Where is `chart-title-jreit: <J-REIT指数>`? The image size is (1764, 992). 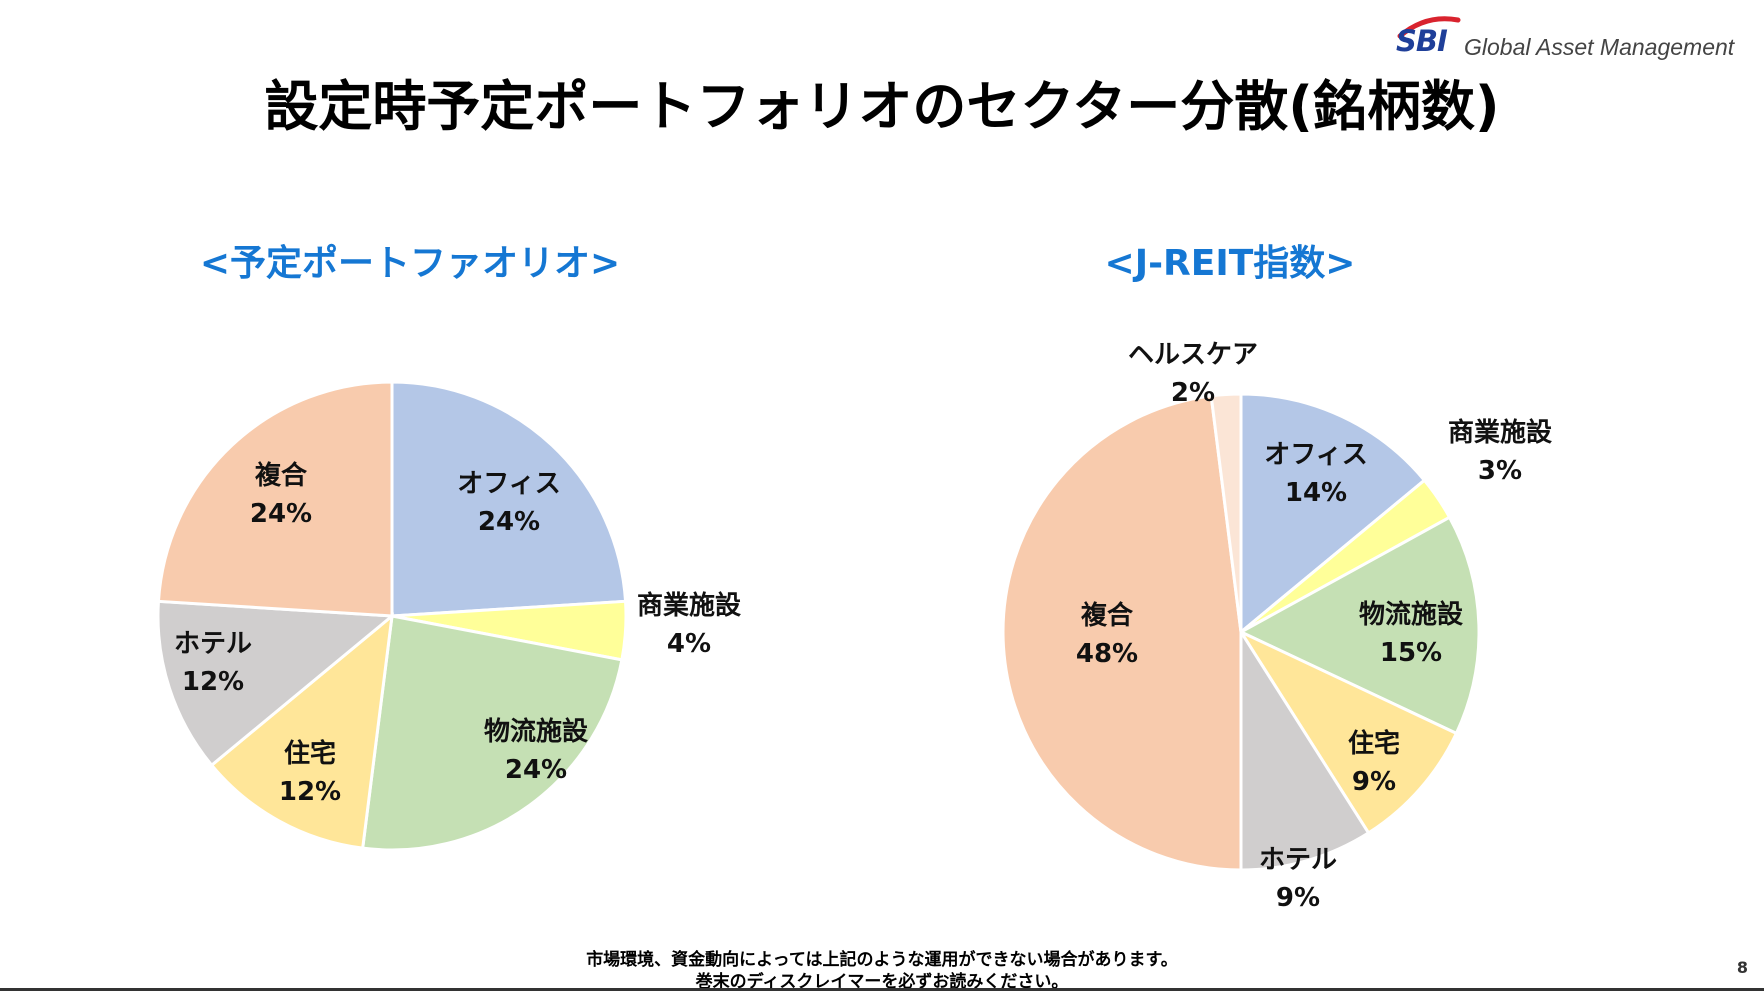
chart-title-jreit: <J-REIT指数> is located at coordinates (1230, 263).